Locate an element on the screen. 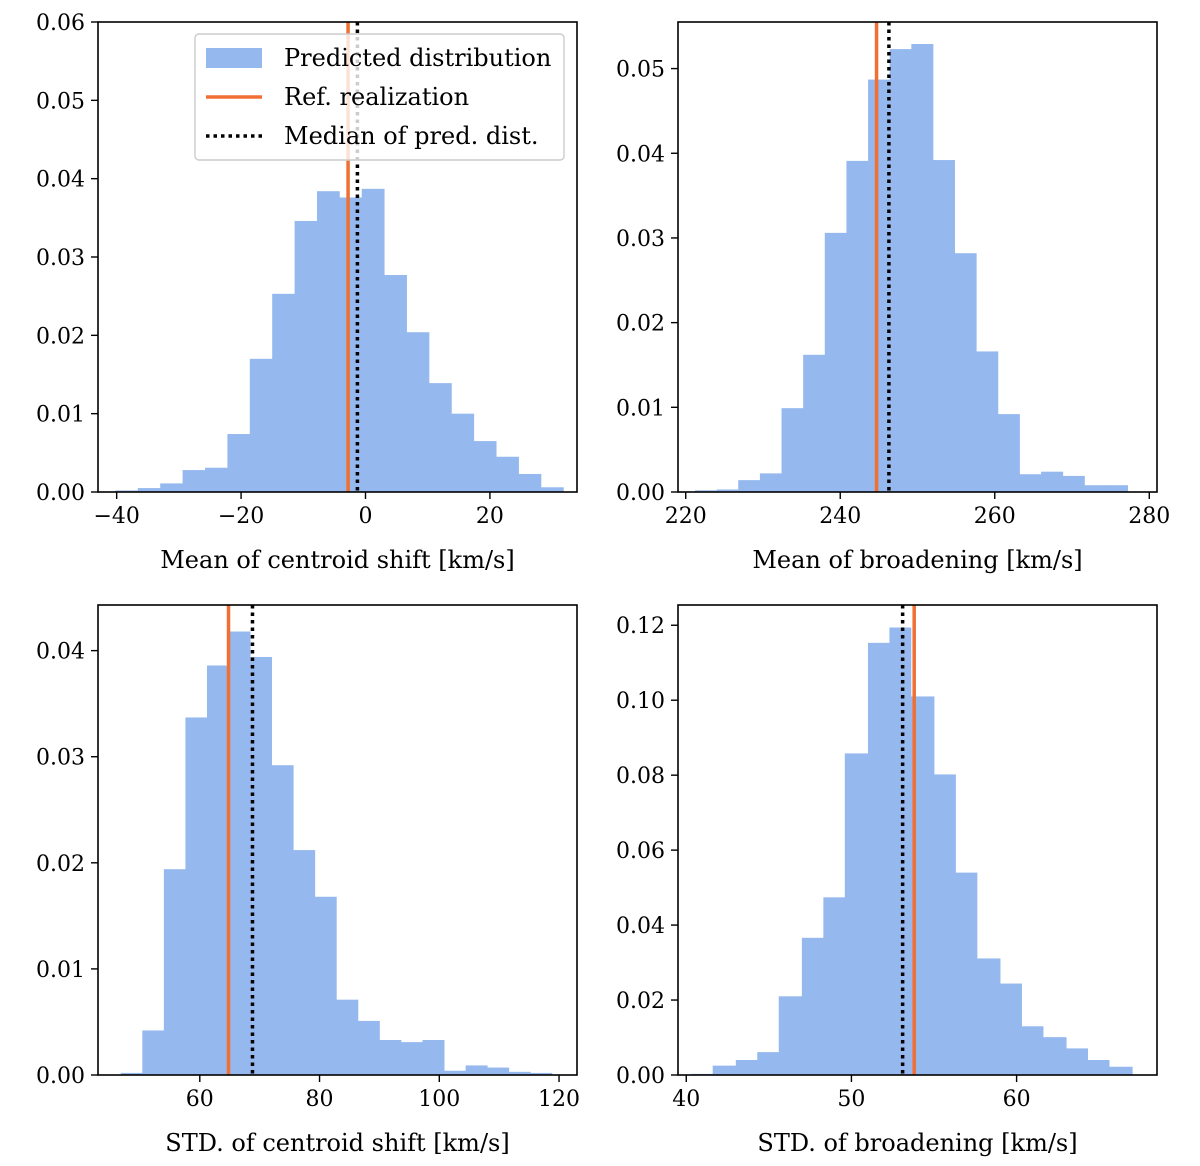 Image resolution: width=1200 pixels, height=1166 pixels. legend-label: Predicted distribution is located at coordinates (417, 58).